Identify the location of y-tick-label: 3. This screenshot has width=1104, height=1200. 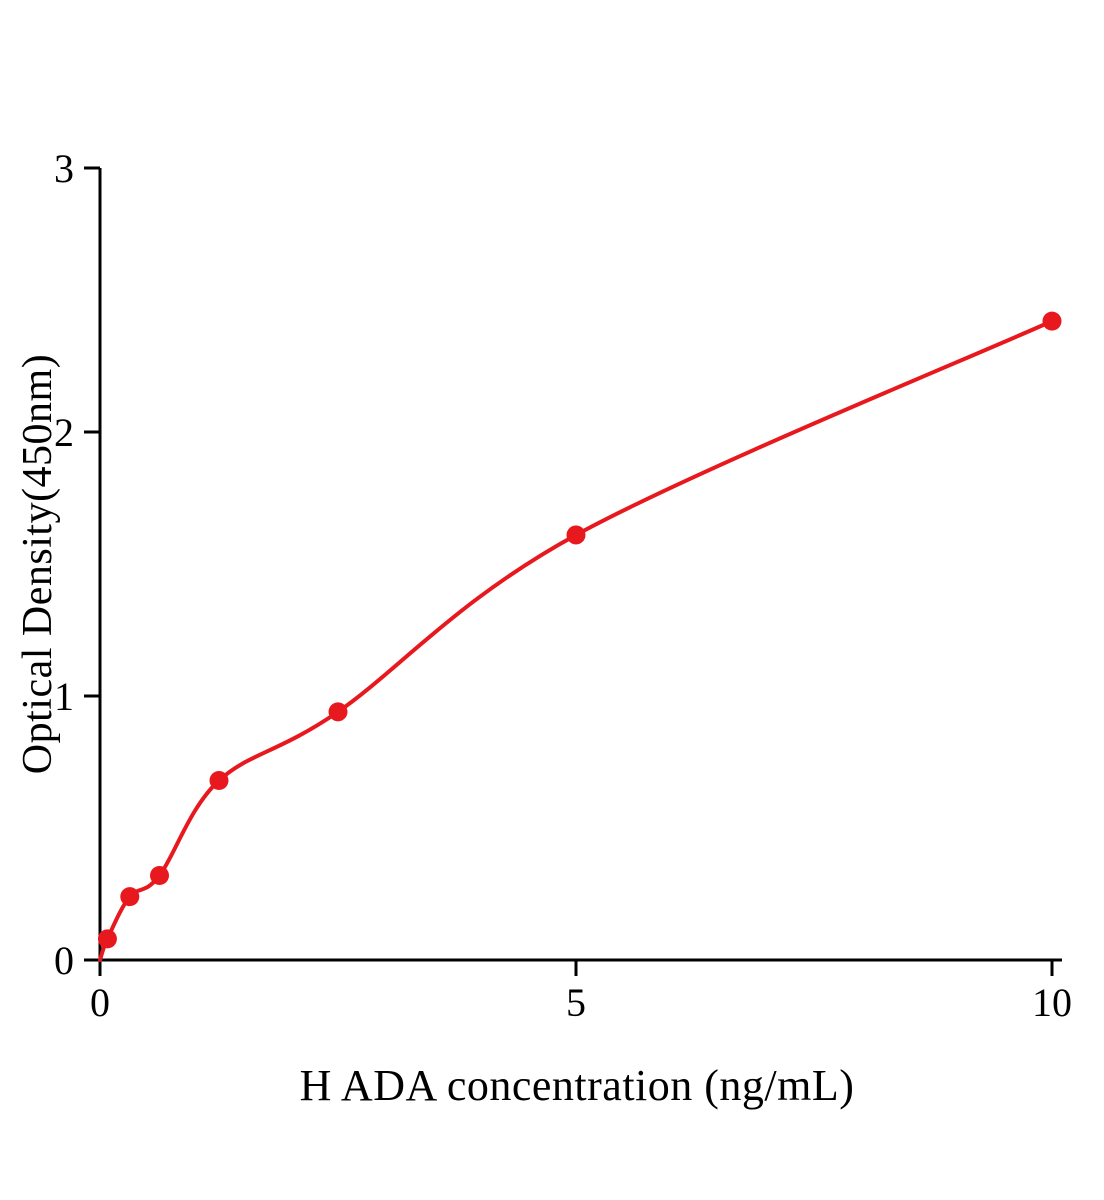
(64, 168).